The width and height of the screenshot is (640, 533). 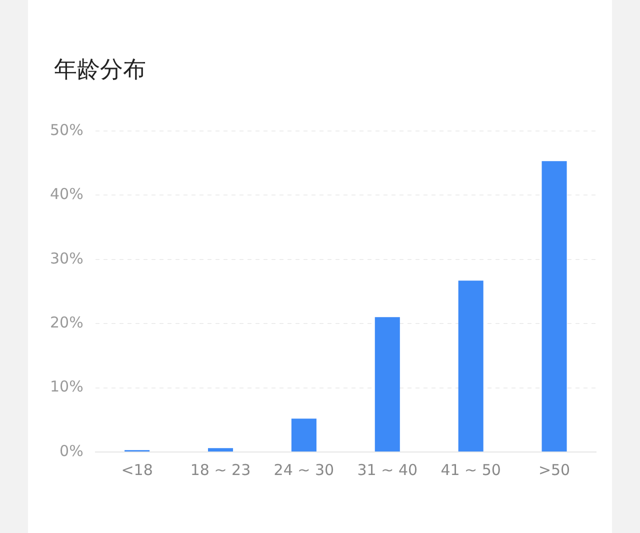 What do you see at coordinates (67, 194) in the screenshot?
I see `y-tick-label: 40%` at bounding box center [67, 194].